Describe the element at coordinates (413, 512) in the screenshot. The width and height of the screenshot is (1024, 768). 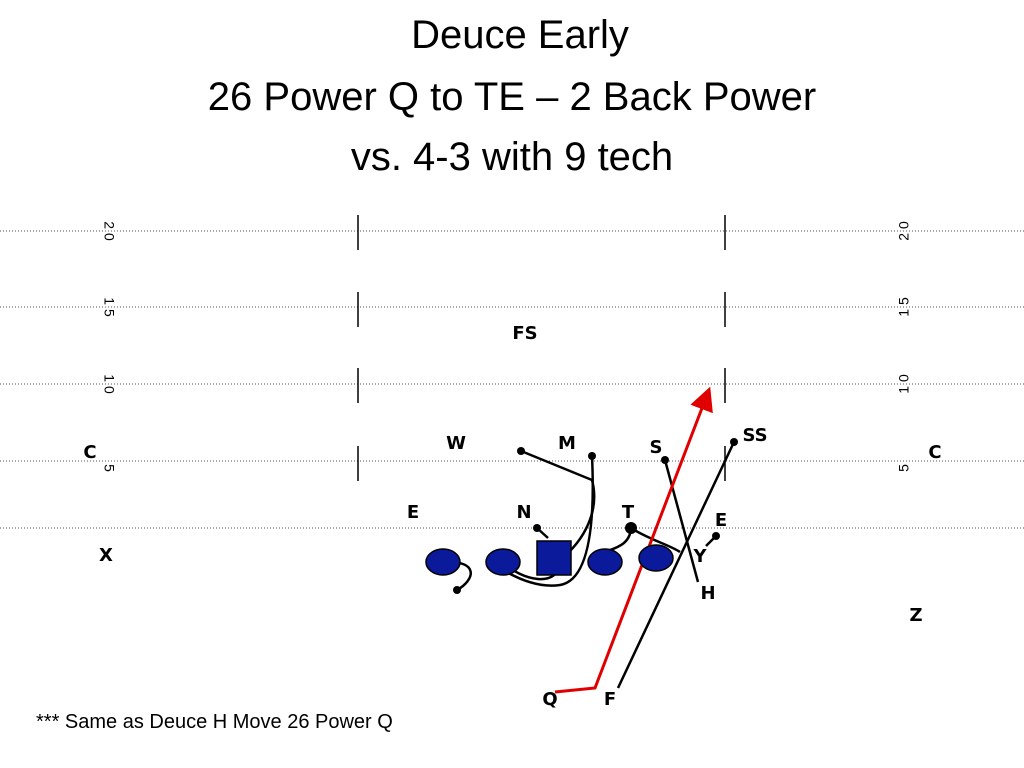
I see `defense-label: E` at that location.